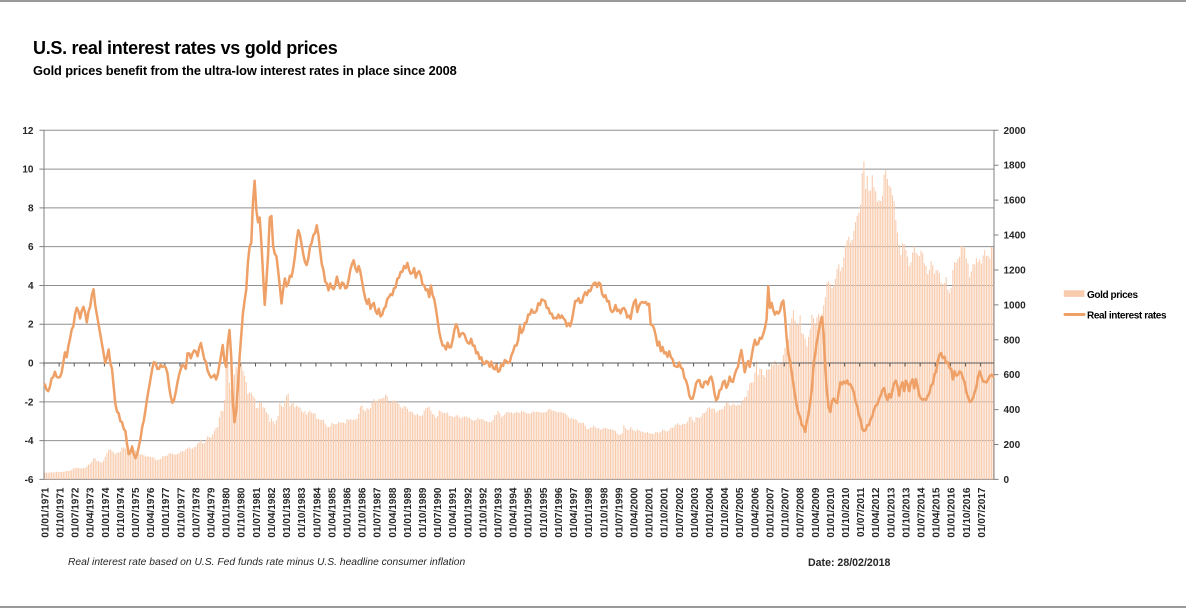 The width and height of the screenshot is (1186, 608). I want to click on svg-text: 800, so click(1012, 340).